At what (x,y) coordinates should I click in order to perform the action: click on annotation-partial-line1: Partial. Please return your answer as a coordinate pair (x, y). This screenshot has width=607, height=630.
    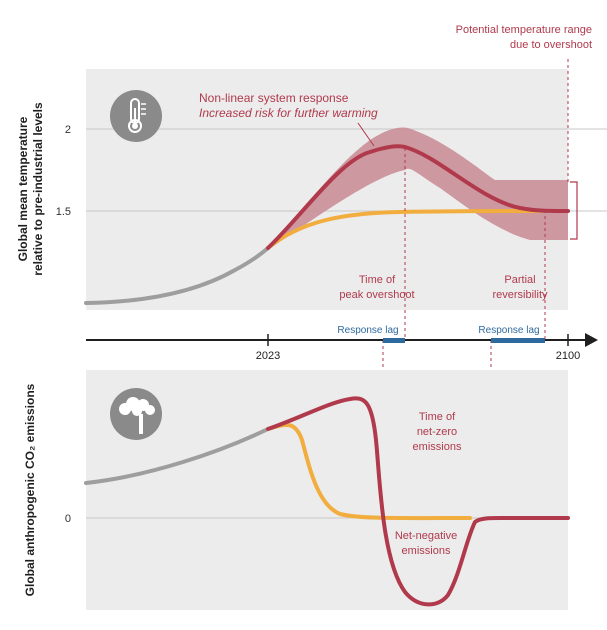
    Looking at the image, I should click on (519, 280).